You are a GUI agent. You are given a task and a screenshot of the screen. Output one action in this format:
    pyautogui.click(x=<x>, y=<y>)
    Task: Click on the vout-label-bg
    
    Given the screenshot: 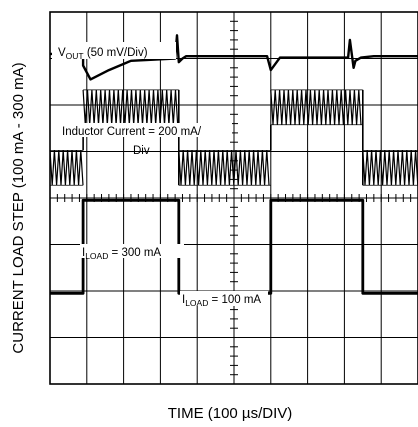 What is the action you would take?
    pyautogui.click(x=114, y=50)
    